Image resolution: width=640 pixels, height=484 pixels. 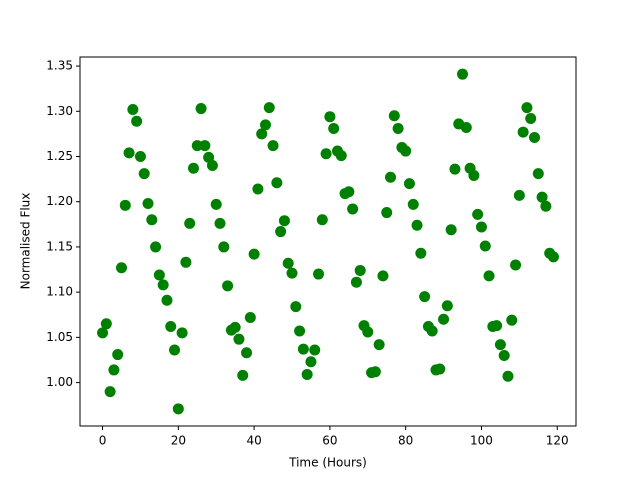 I want to click on y-tick-label: 1.15, so click(x=59, y=246).